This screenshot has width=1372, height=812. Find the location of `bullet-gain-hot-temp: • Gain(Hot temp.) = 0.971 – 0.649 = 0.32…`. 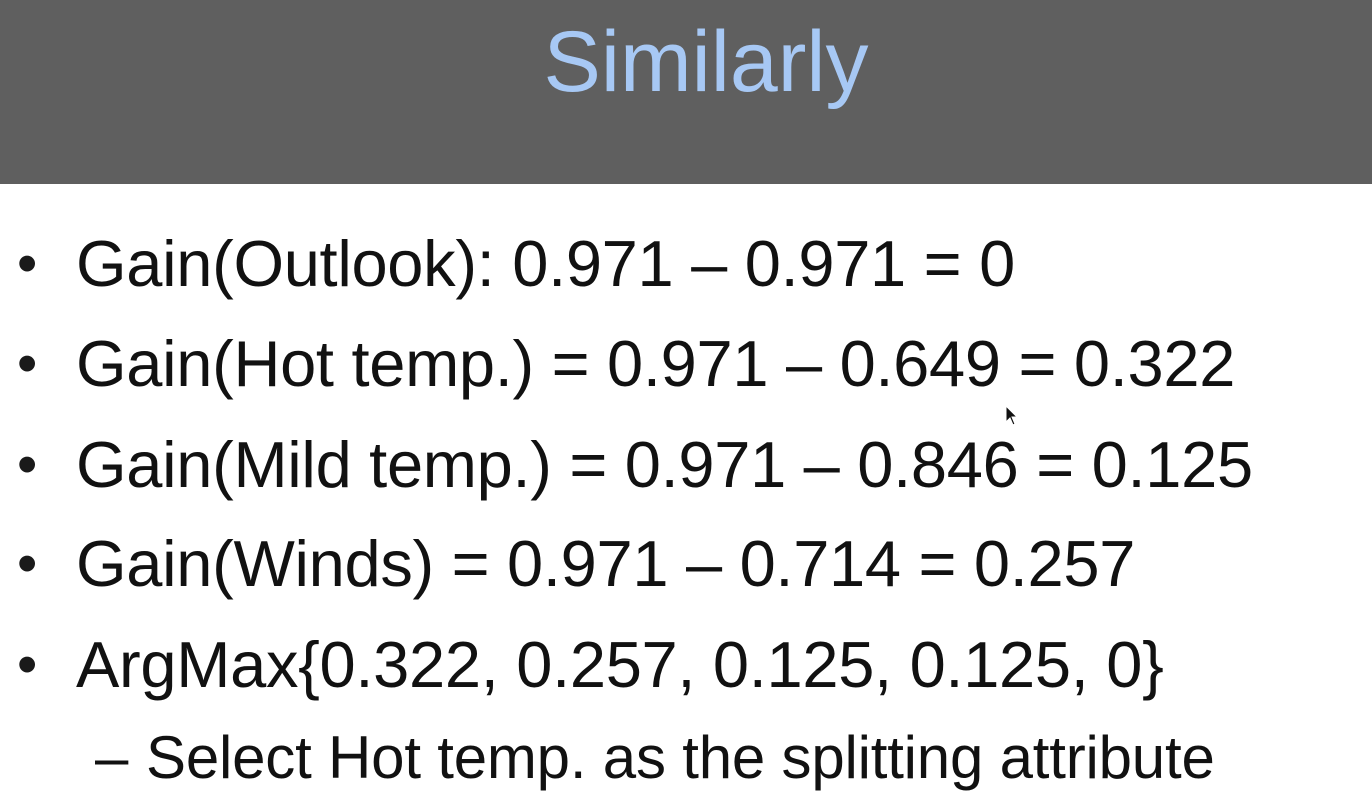

bullet-gain-hot-temp: • Gain(Hot temp.) = 0.971 – 0.649 = 0.32… is located at coordinates (686, 364).